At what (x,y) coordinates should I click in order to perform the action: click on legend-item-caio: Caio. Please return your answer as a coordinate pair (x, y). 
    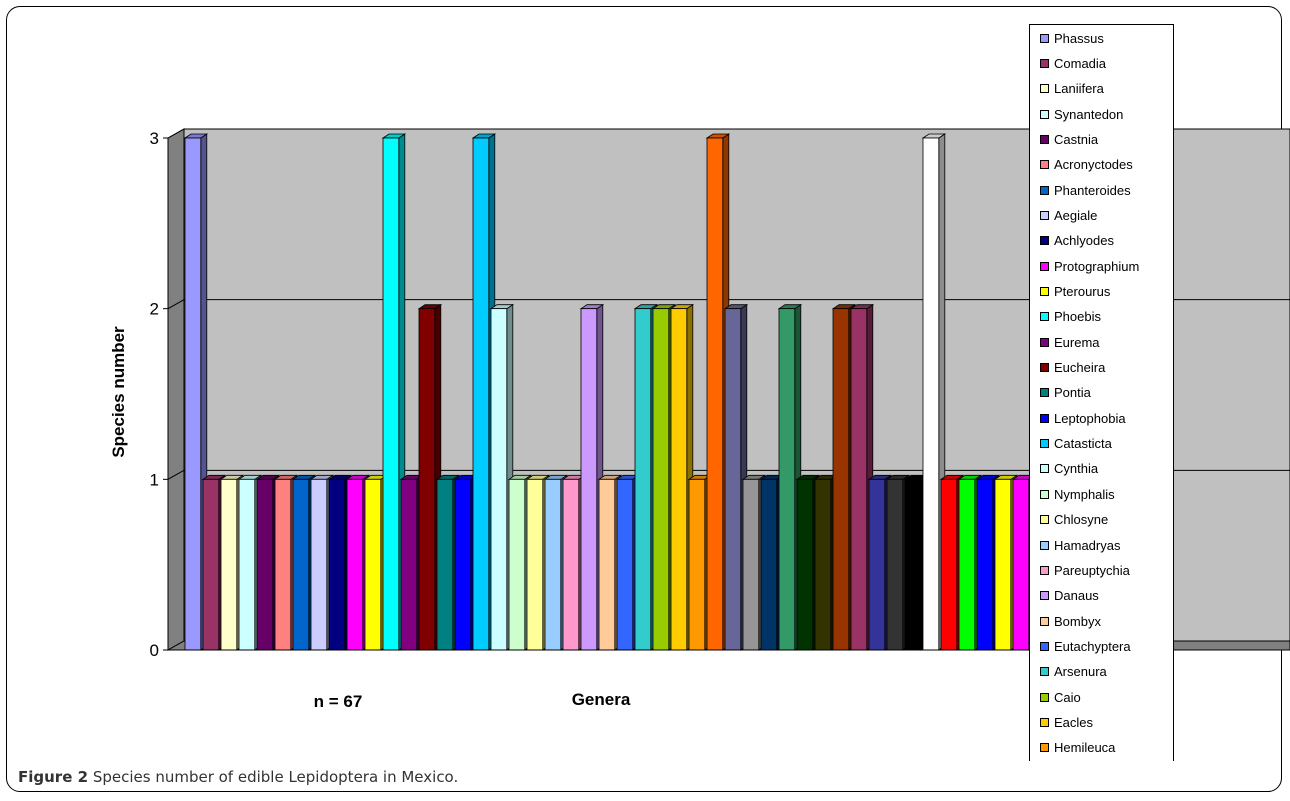
    Looking at the image, I should click on (1060, 697).